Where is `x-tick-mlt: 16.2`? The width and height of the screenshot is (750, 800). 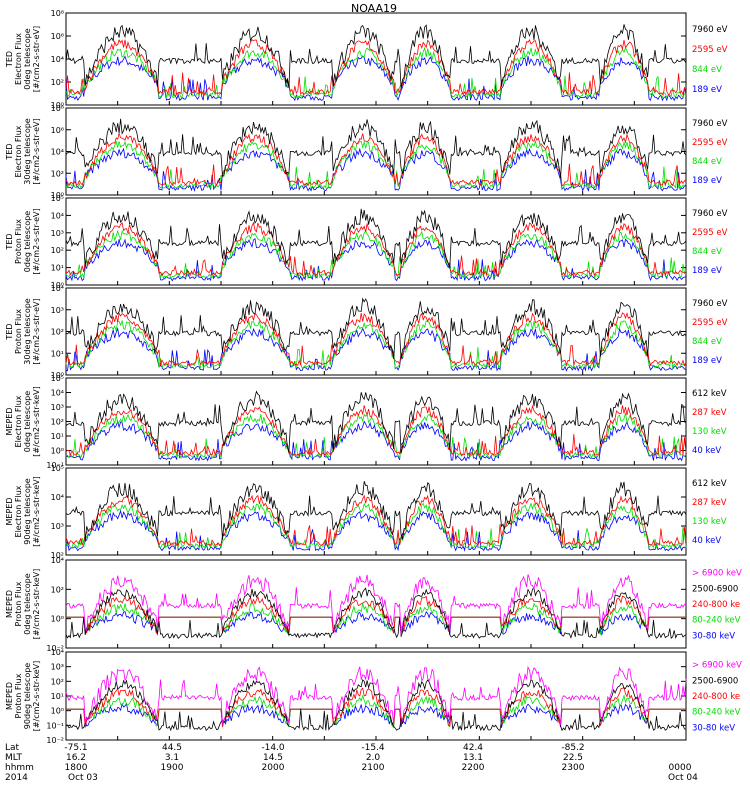
x-tick-mlt: 16.2 is located at coordinates (76, 758).